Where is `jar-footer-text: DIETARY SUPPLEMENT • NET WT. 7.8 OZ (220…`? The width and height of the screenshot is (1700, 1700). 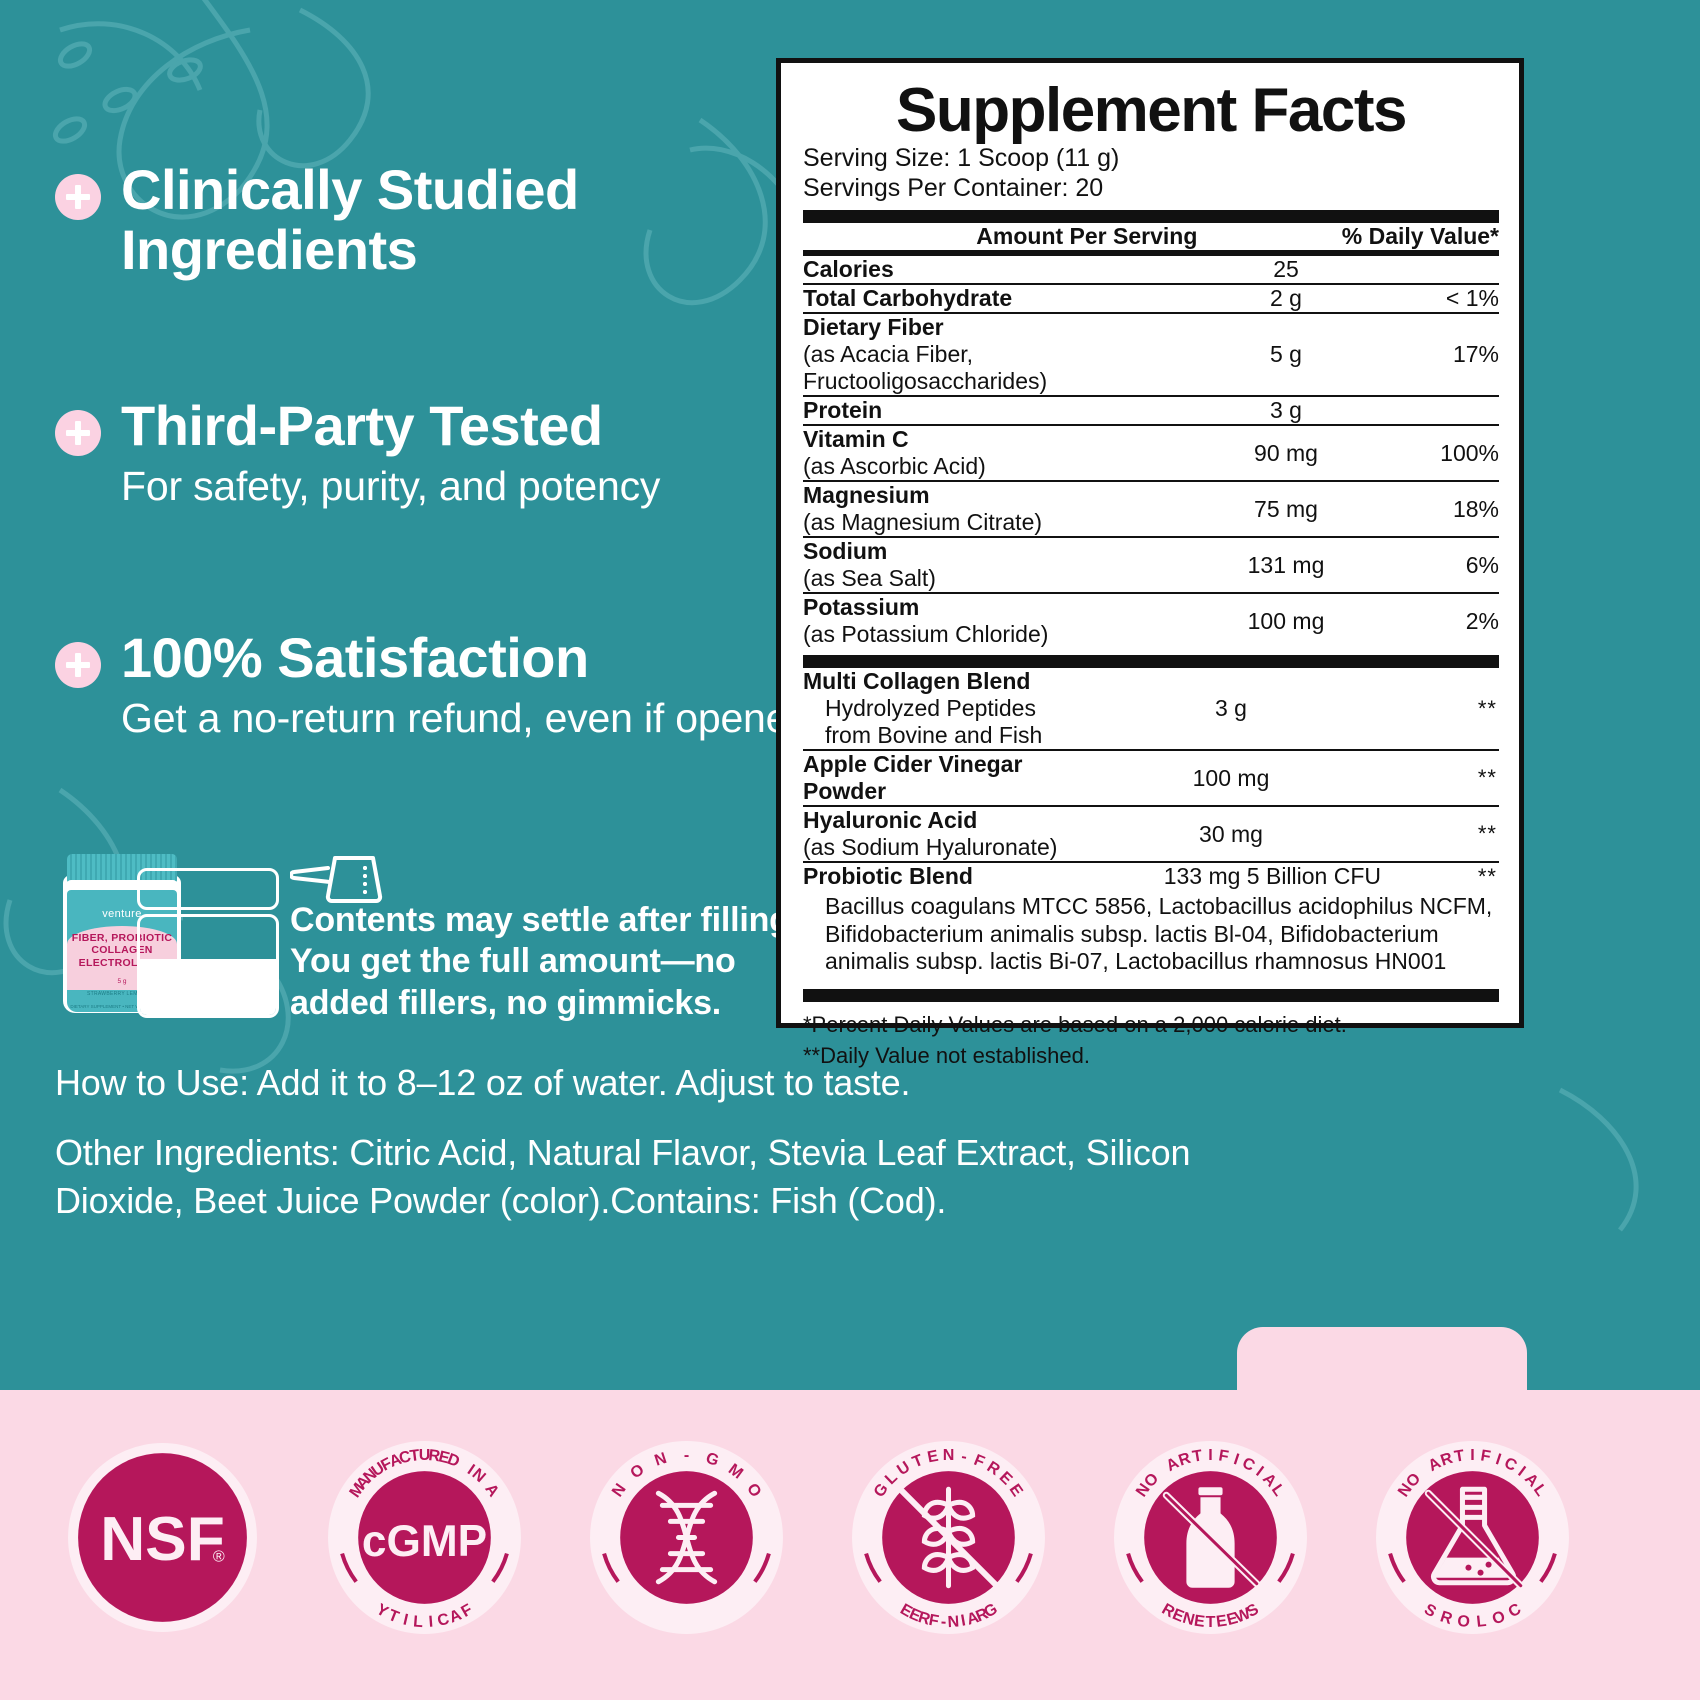
jar-footer-text: DIETARY SUPPLEMENT • NET WT. 7.8 OZ (220… is located at coordinates (122, 1006).